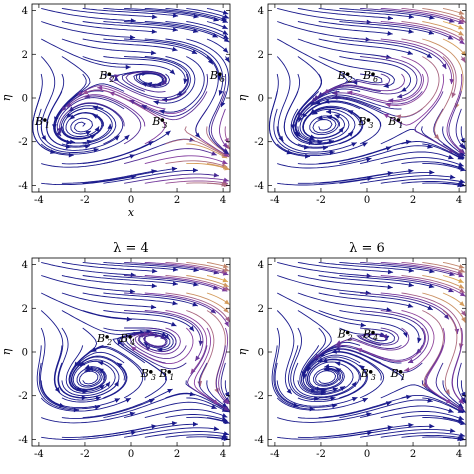  I want to click on y-tick-label: 4, so click(25, 265).